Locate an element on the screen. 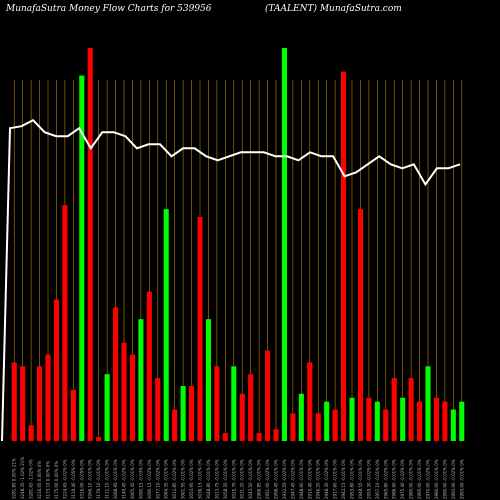 The image size is (500, 500). x-tick-label: 3043.50 -0.01% 0% is located at coordinates (250, 479).